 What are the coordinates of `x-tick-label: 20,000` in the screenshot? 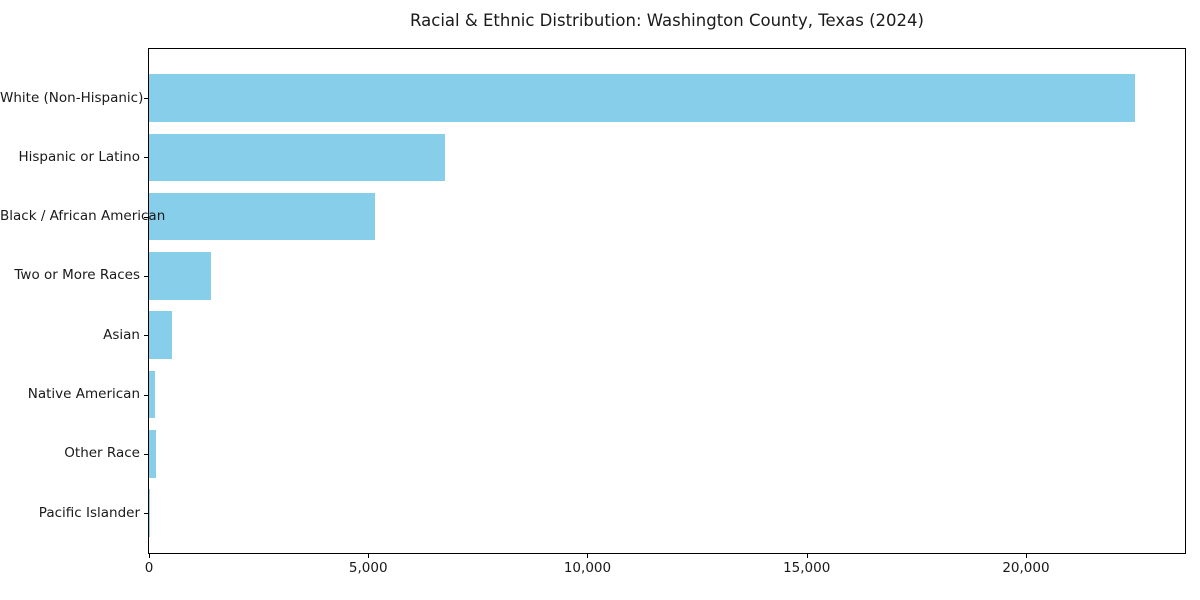 It's located at (1026, 568).